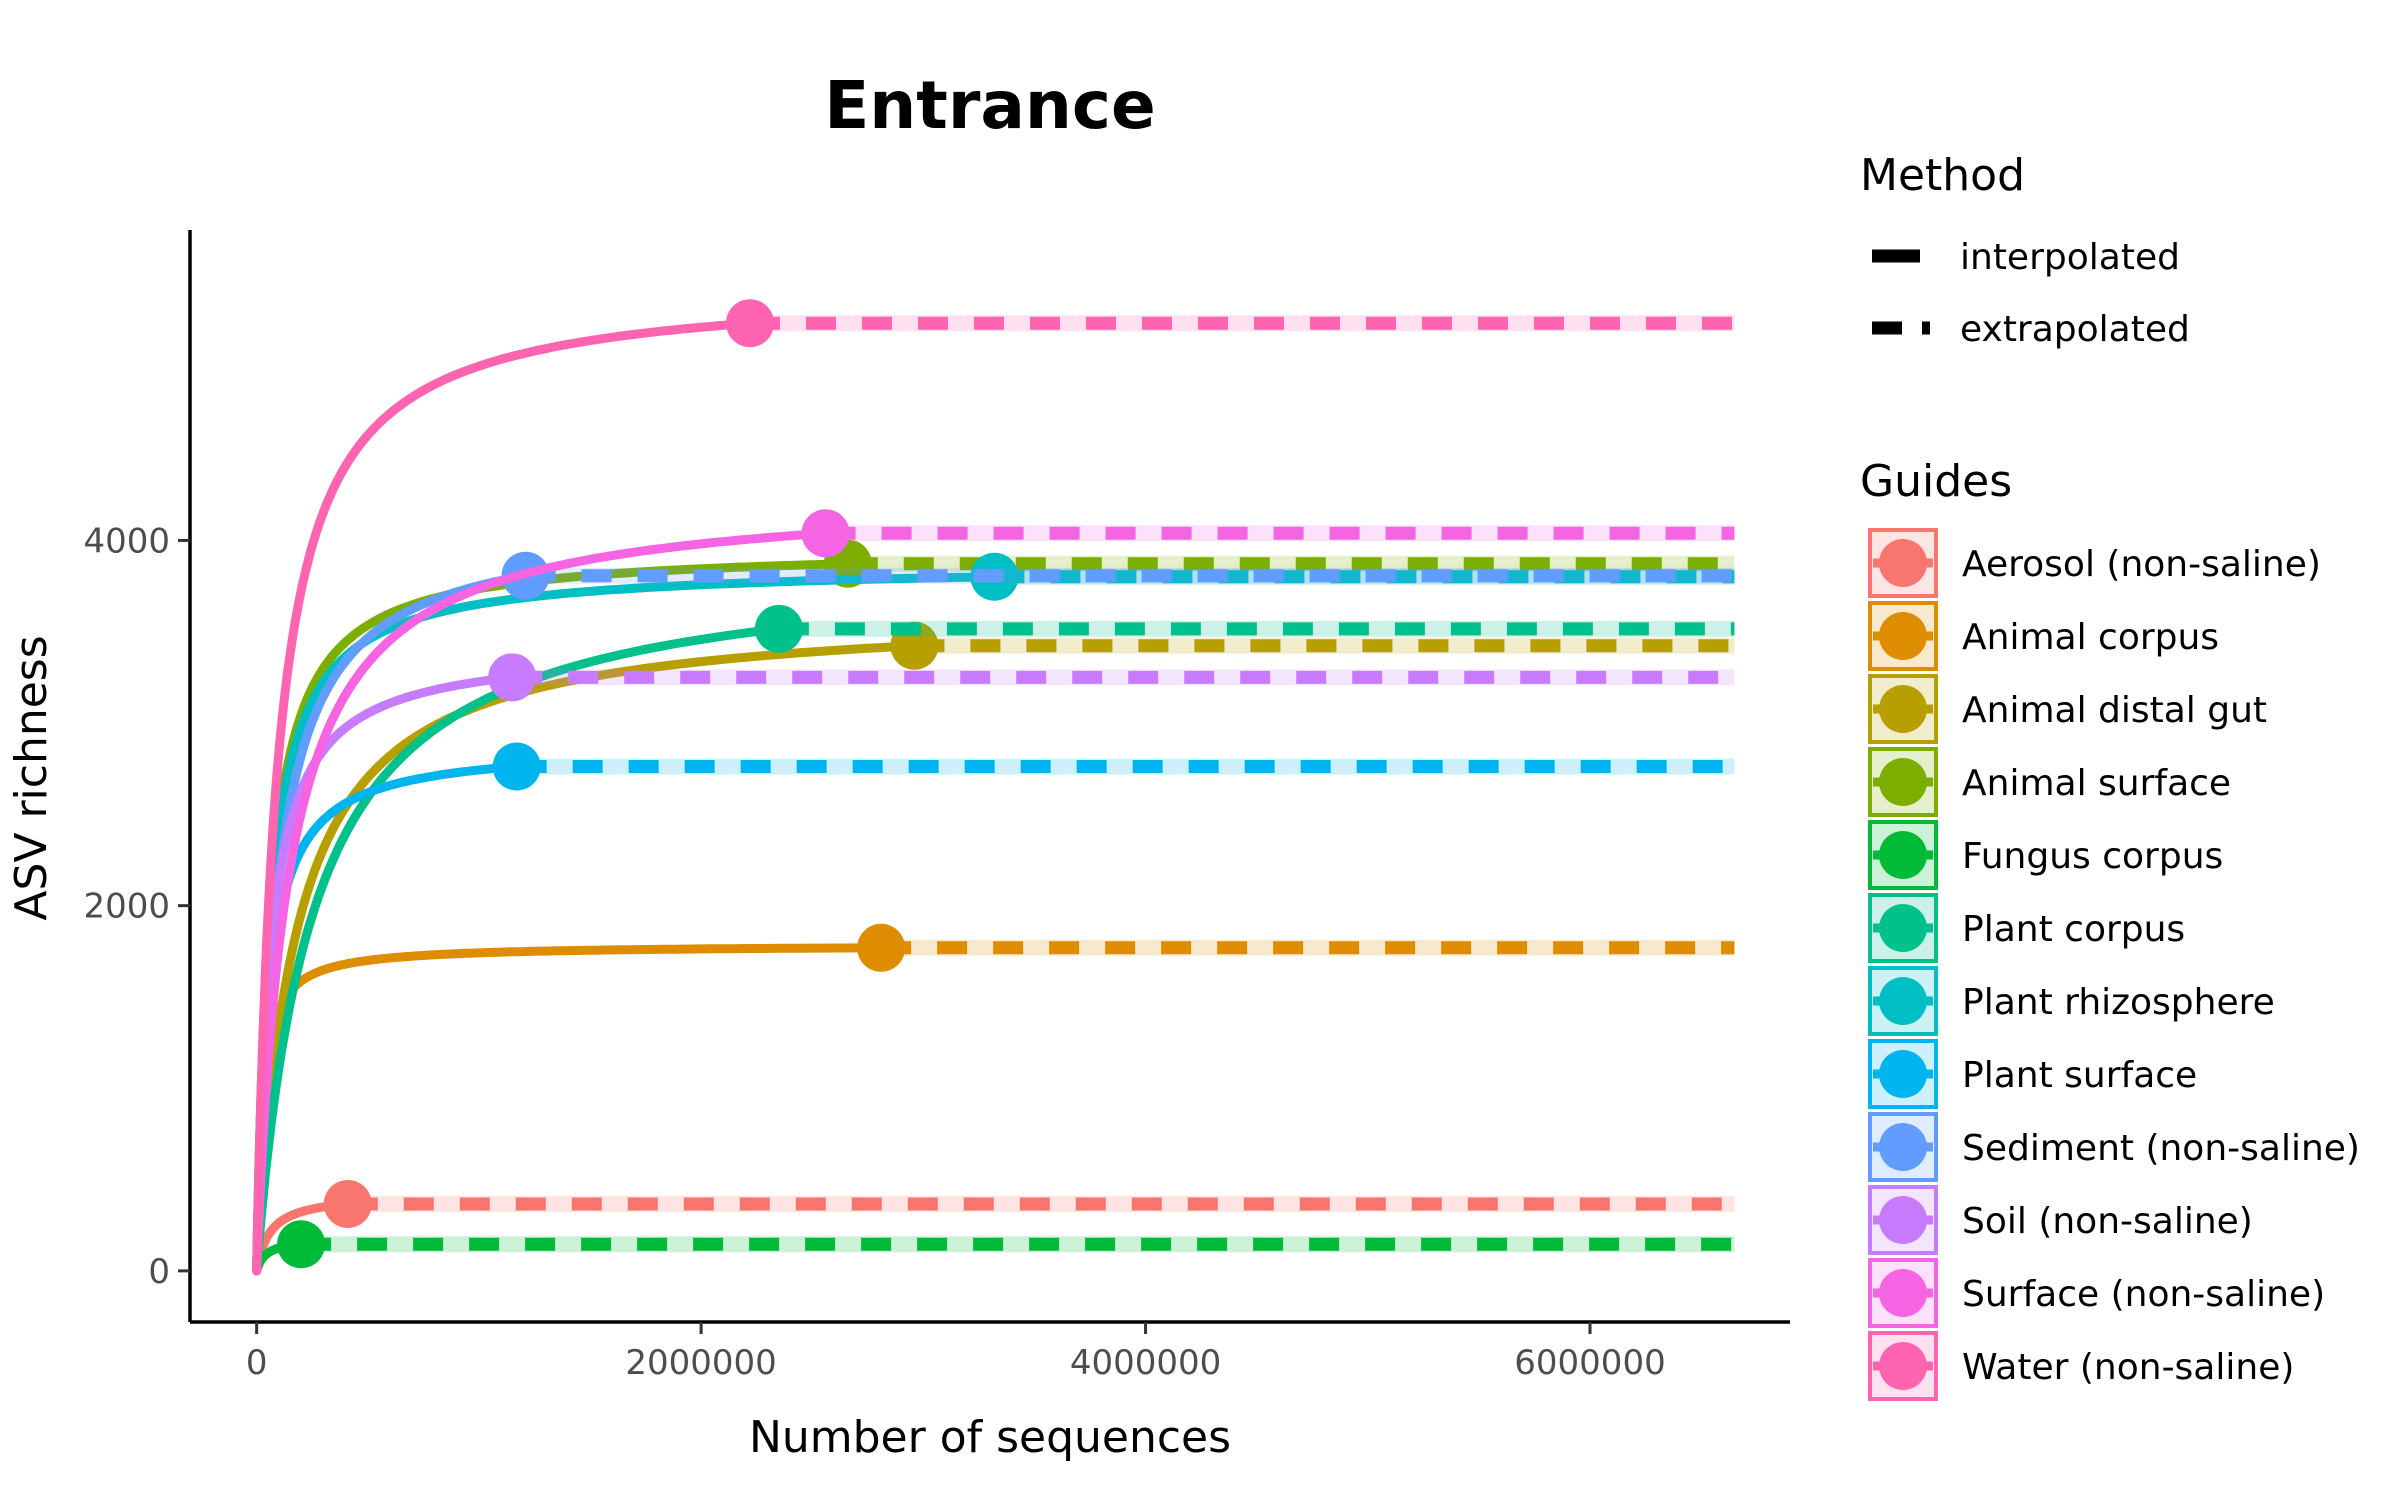  What do you see at coordinates (1145, 1363) in the screenshot?
I see `x-tick-label: 4000000` at bounding box center [1145, 1363].